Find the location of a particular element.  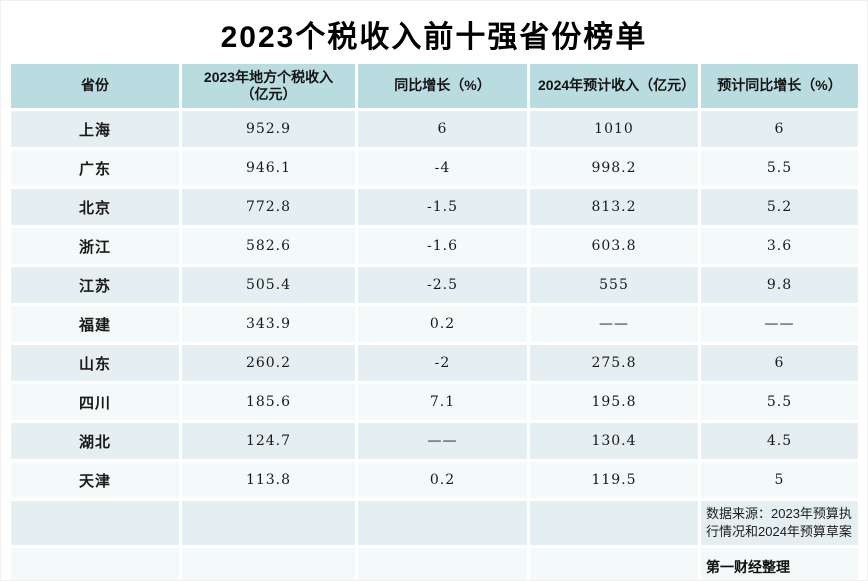

table-row: 江苏 505.4 -2.5 555 9.8 is located at coordinates (434, 285).